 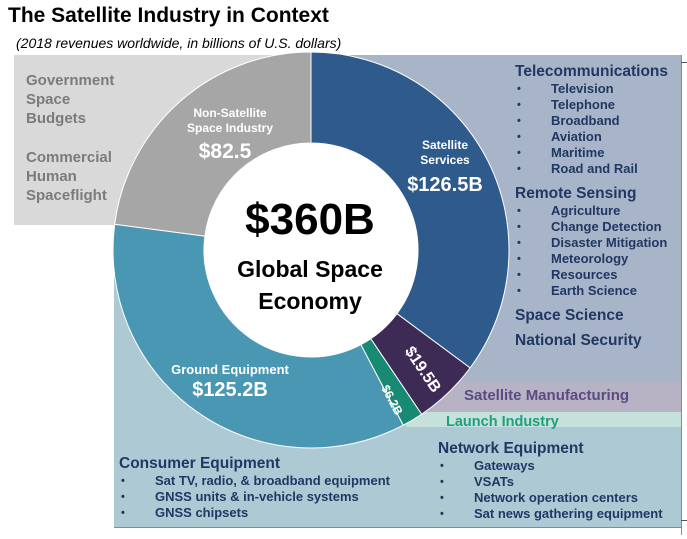 I want to click on center-label-line1: Global Space, so click(x=310, y=269).